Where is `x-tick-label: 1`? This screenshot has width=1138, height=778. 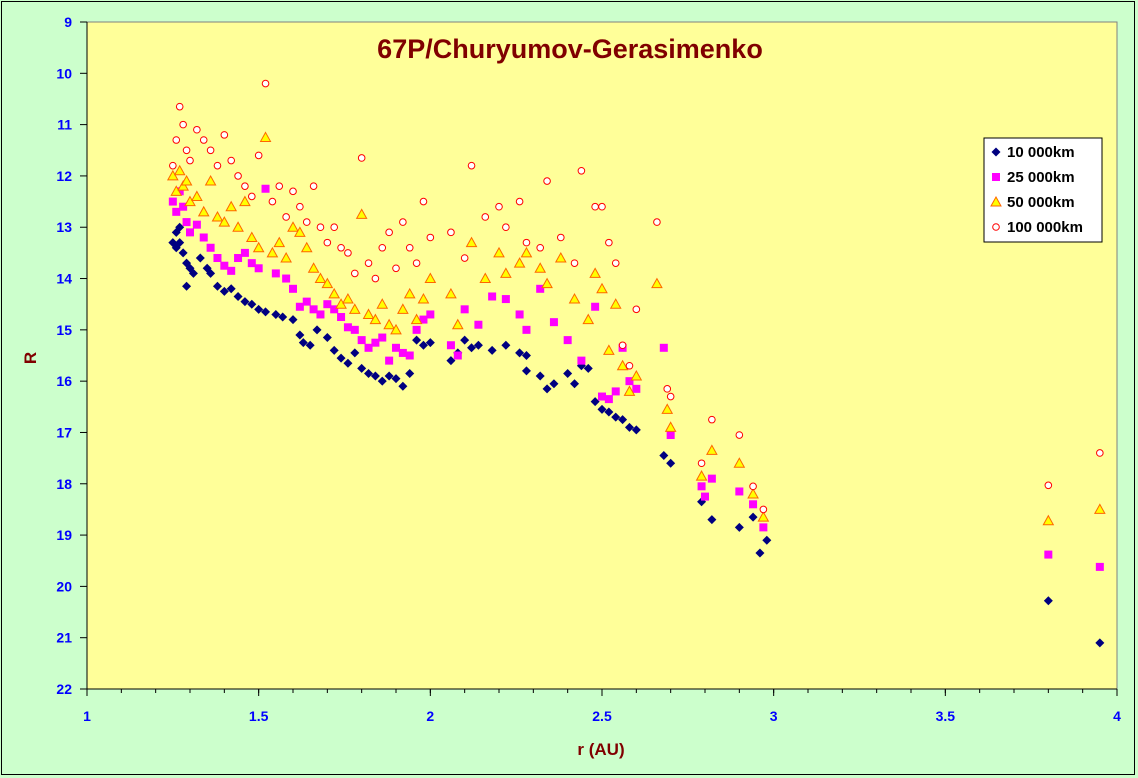
x-tick-label: 1 is located at coordinates (87, 716).